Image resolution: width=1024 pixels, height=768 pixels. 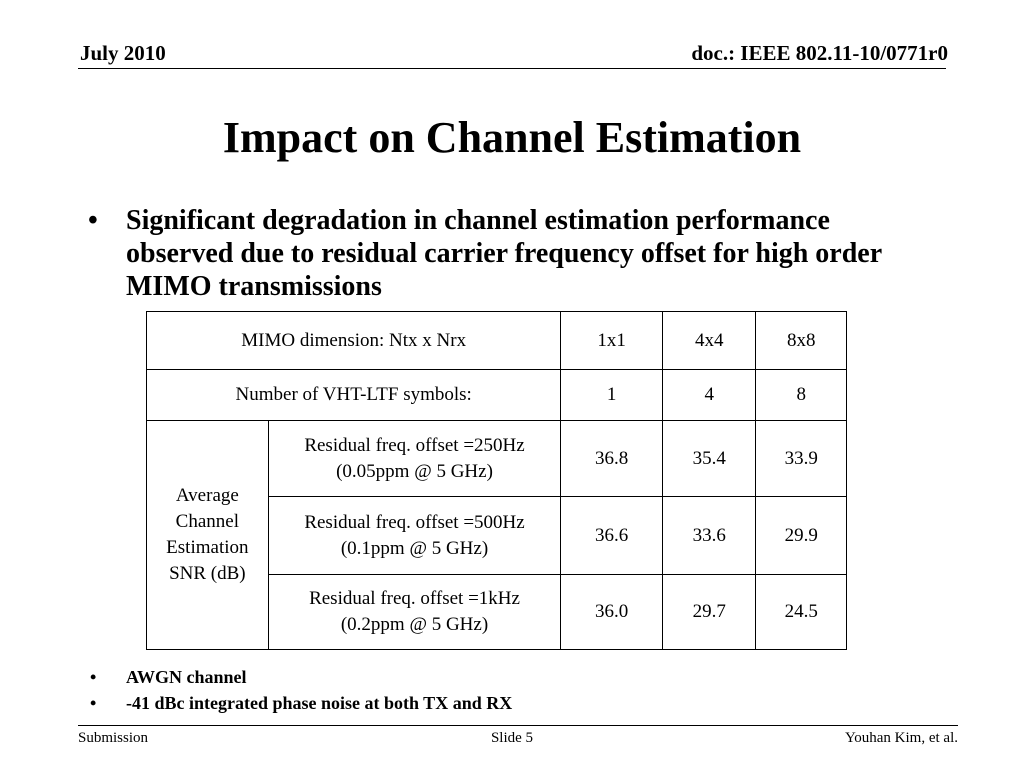 I want to click on table-cell: 1, so click(x=611, y=395).